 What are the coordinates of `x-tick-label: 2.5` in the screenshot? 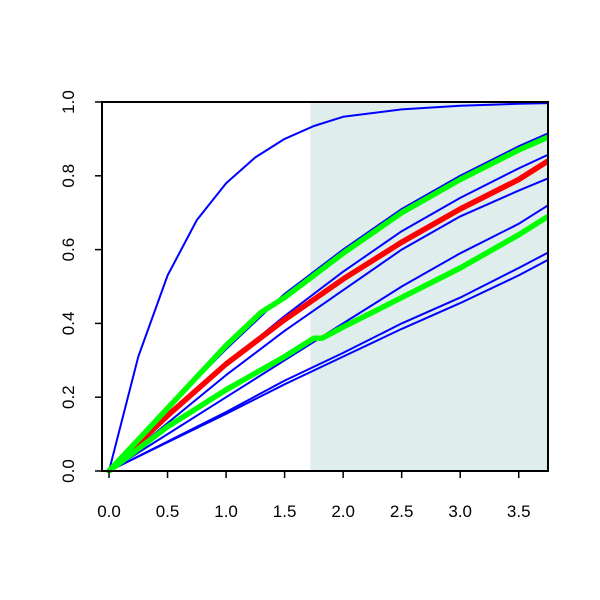 It's located at (402, 511).